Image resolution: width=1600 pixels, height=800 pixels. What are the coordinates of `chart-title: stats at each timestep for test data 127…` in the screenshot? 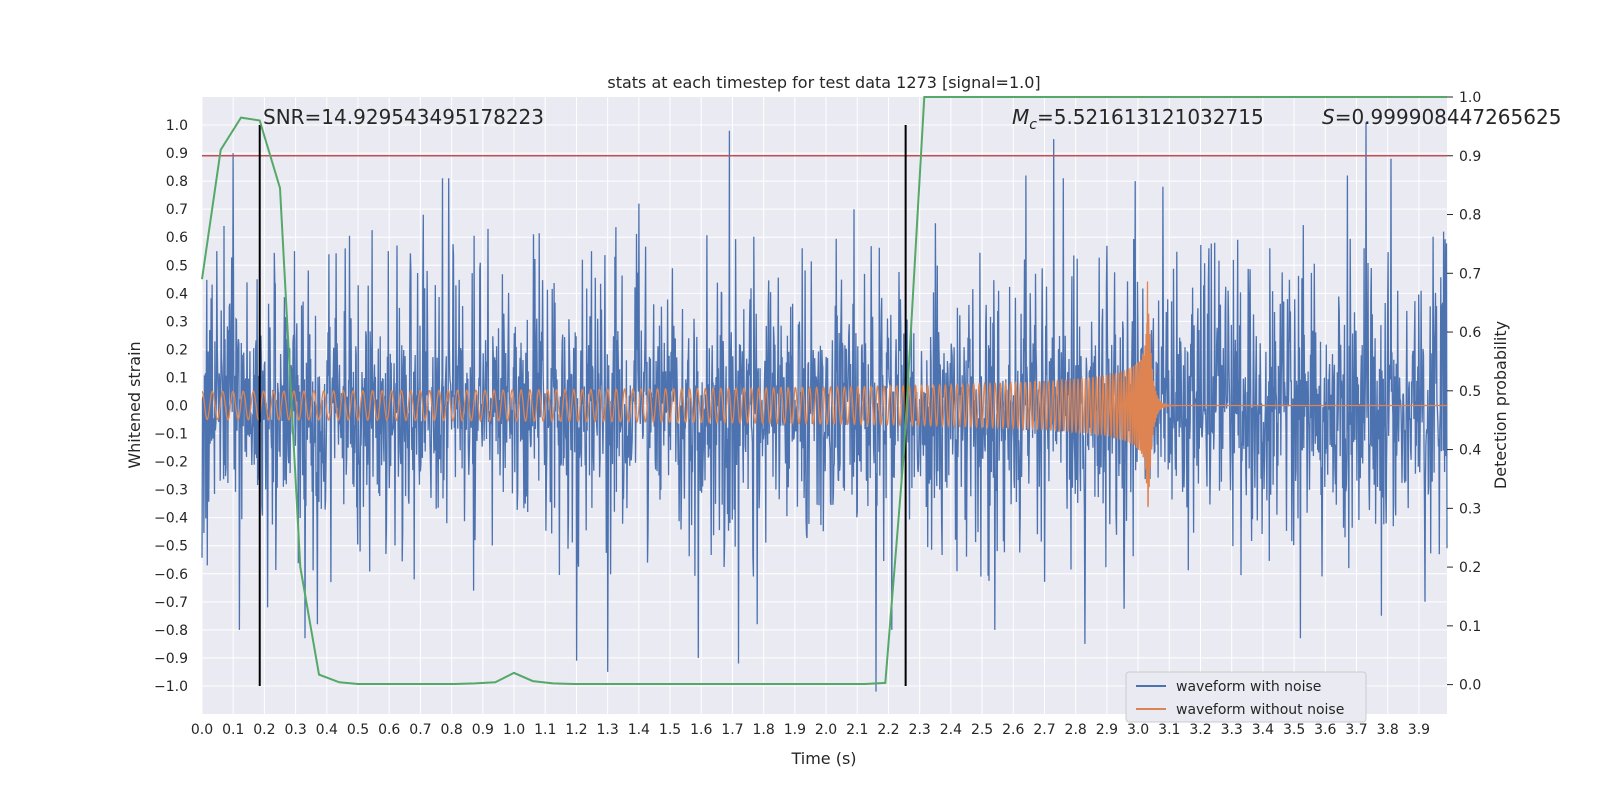 It's located at (823, 82).